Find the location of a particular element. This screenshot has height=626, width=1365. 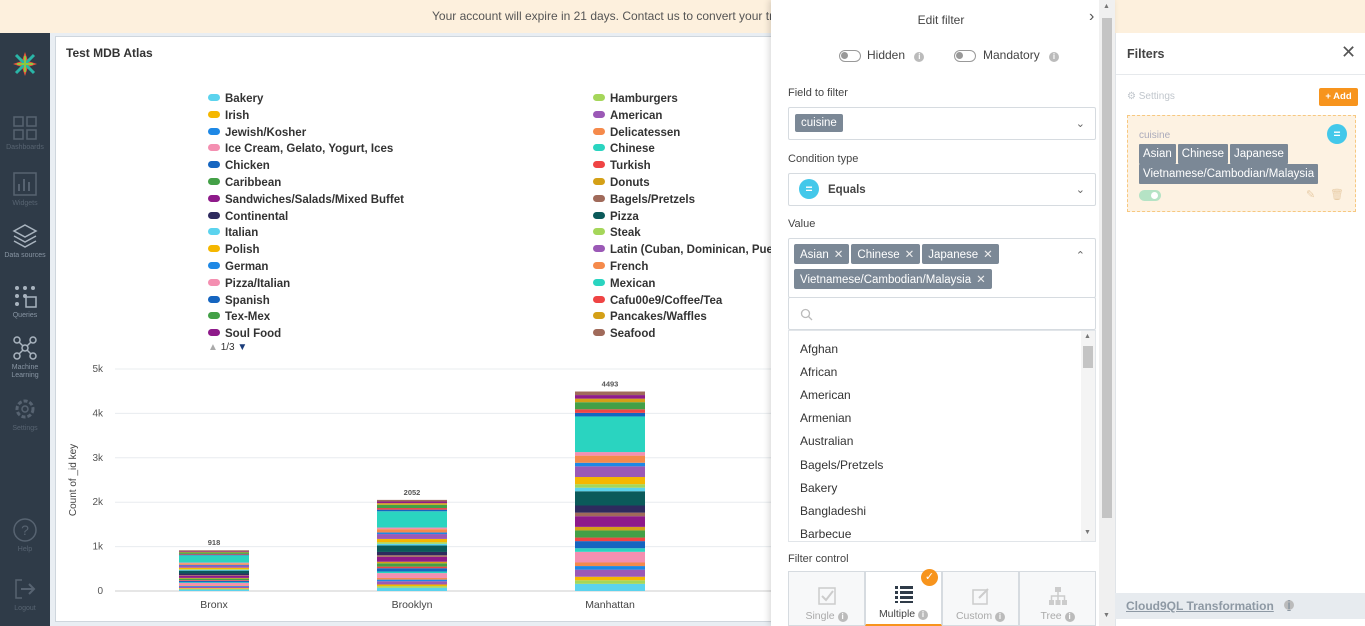

legend-item: Cafu00e9/Coffee/Tea is located at coordinates (657, 302).